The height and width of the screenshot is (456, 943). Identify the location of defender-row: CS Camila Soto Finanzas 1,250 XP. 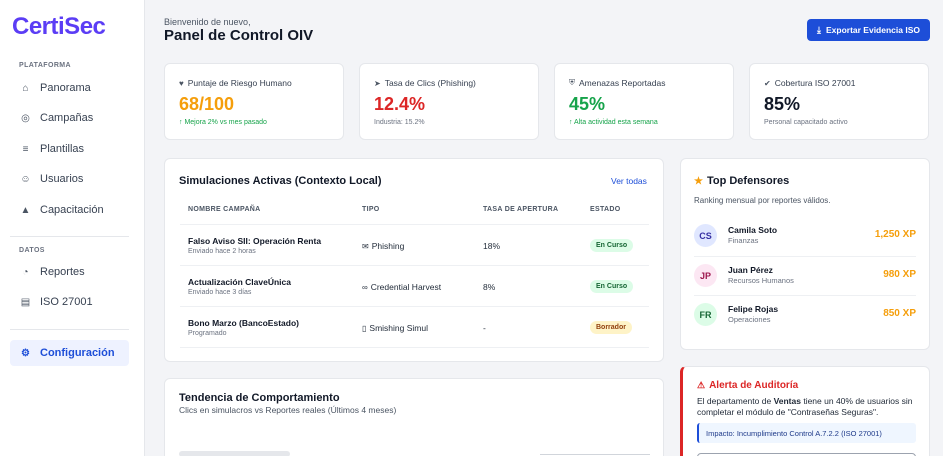
(805, 236).